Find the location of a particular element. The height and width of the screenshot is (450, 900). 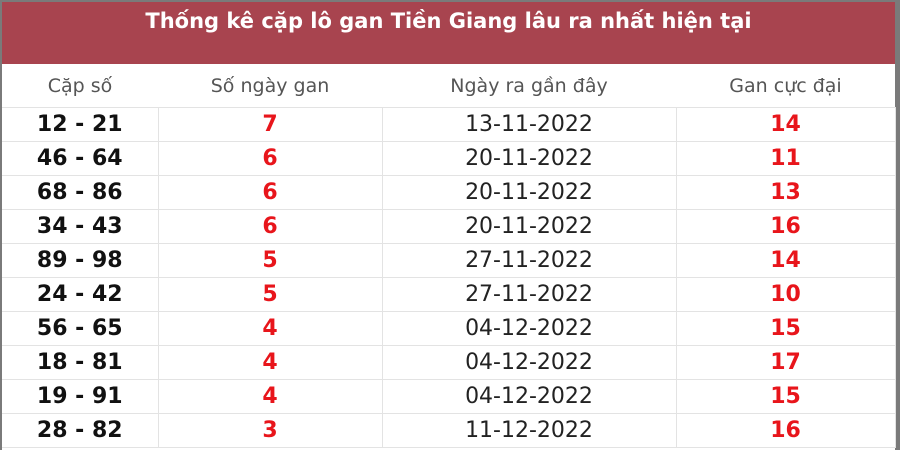

pair-cell: 19 - 91 is located at coordinates (80, 396).